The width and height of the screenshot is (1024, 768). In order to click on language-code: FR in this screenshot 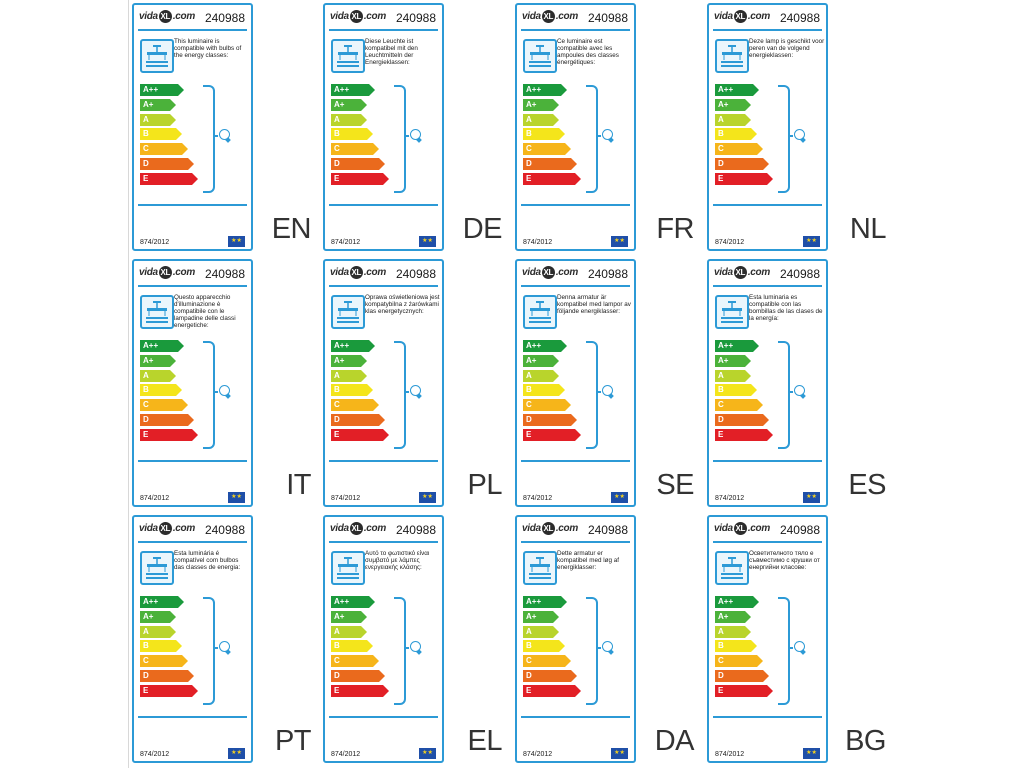, I will do `click(675, 229)`.